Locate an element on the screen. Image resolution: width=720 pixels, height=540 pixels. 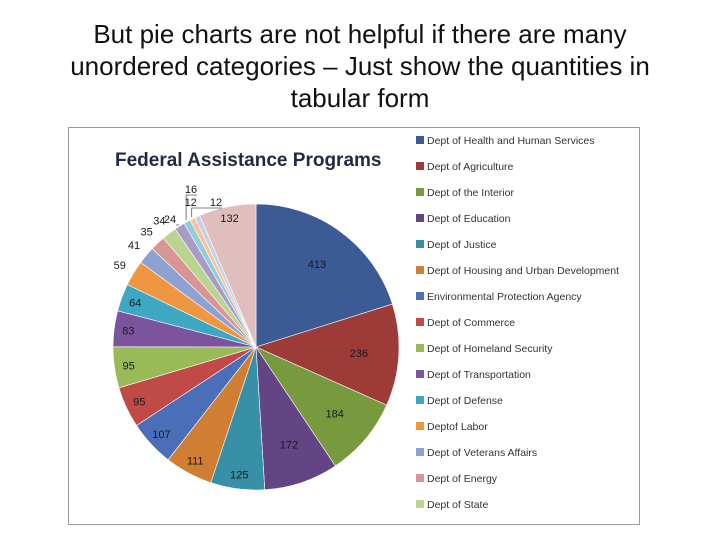
legend-entry: Dept of the Interior is located at coordinates (470, 193).